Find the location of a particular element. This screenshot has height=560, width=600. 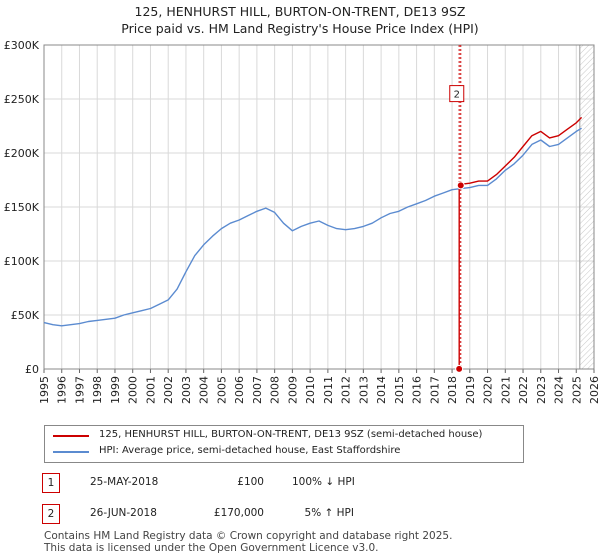

x-tick-label: 2017 is located at coordinates (434, 390).